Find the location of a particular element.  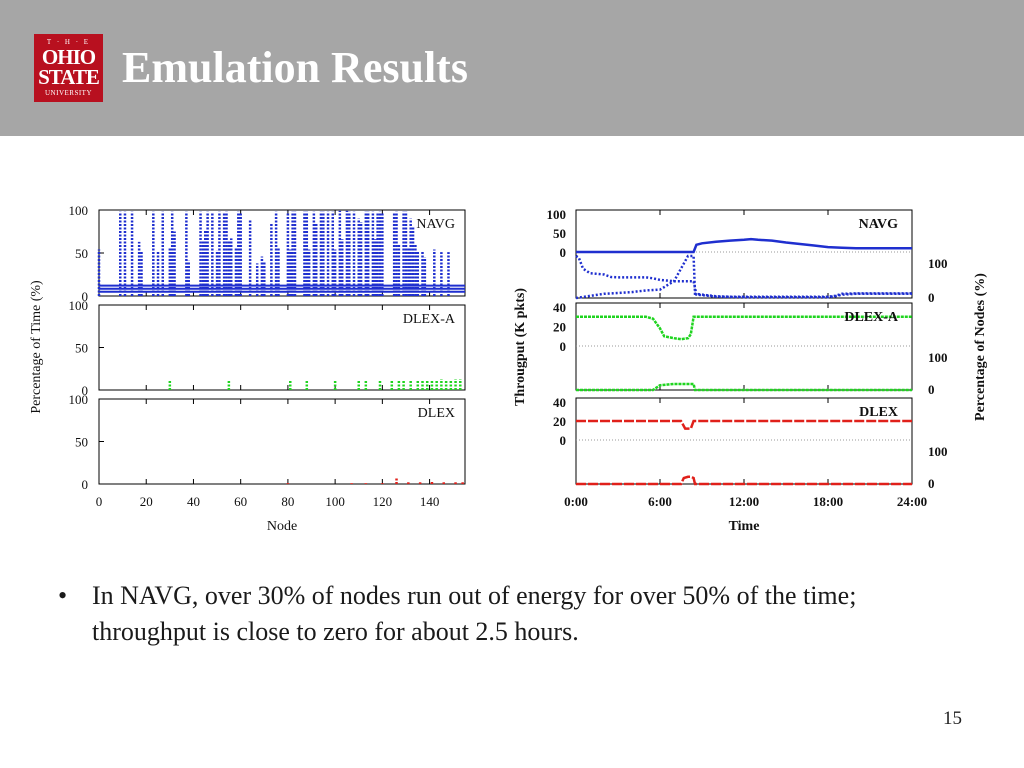

x-tick-label: 0 is located at coordinates (99, 501).